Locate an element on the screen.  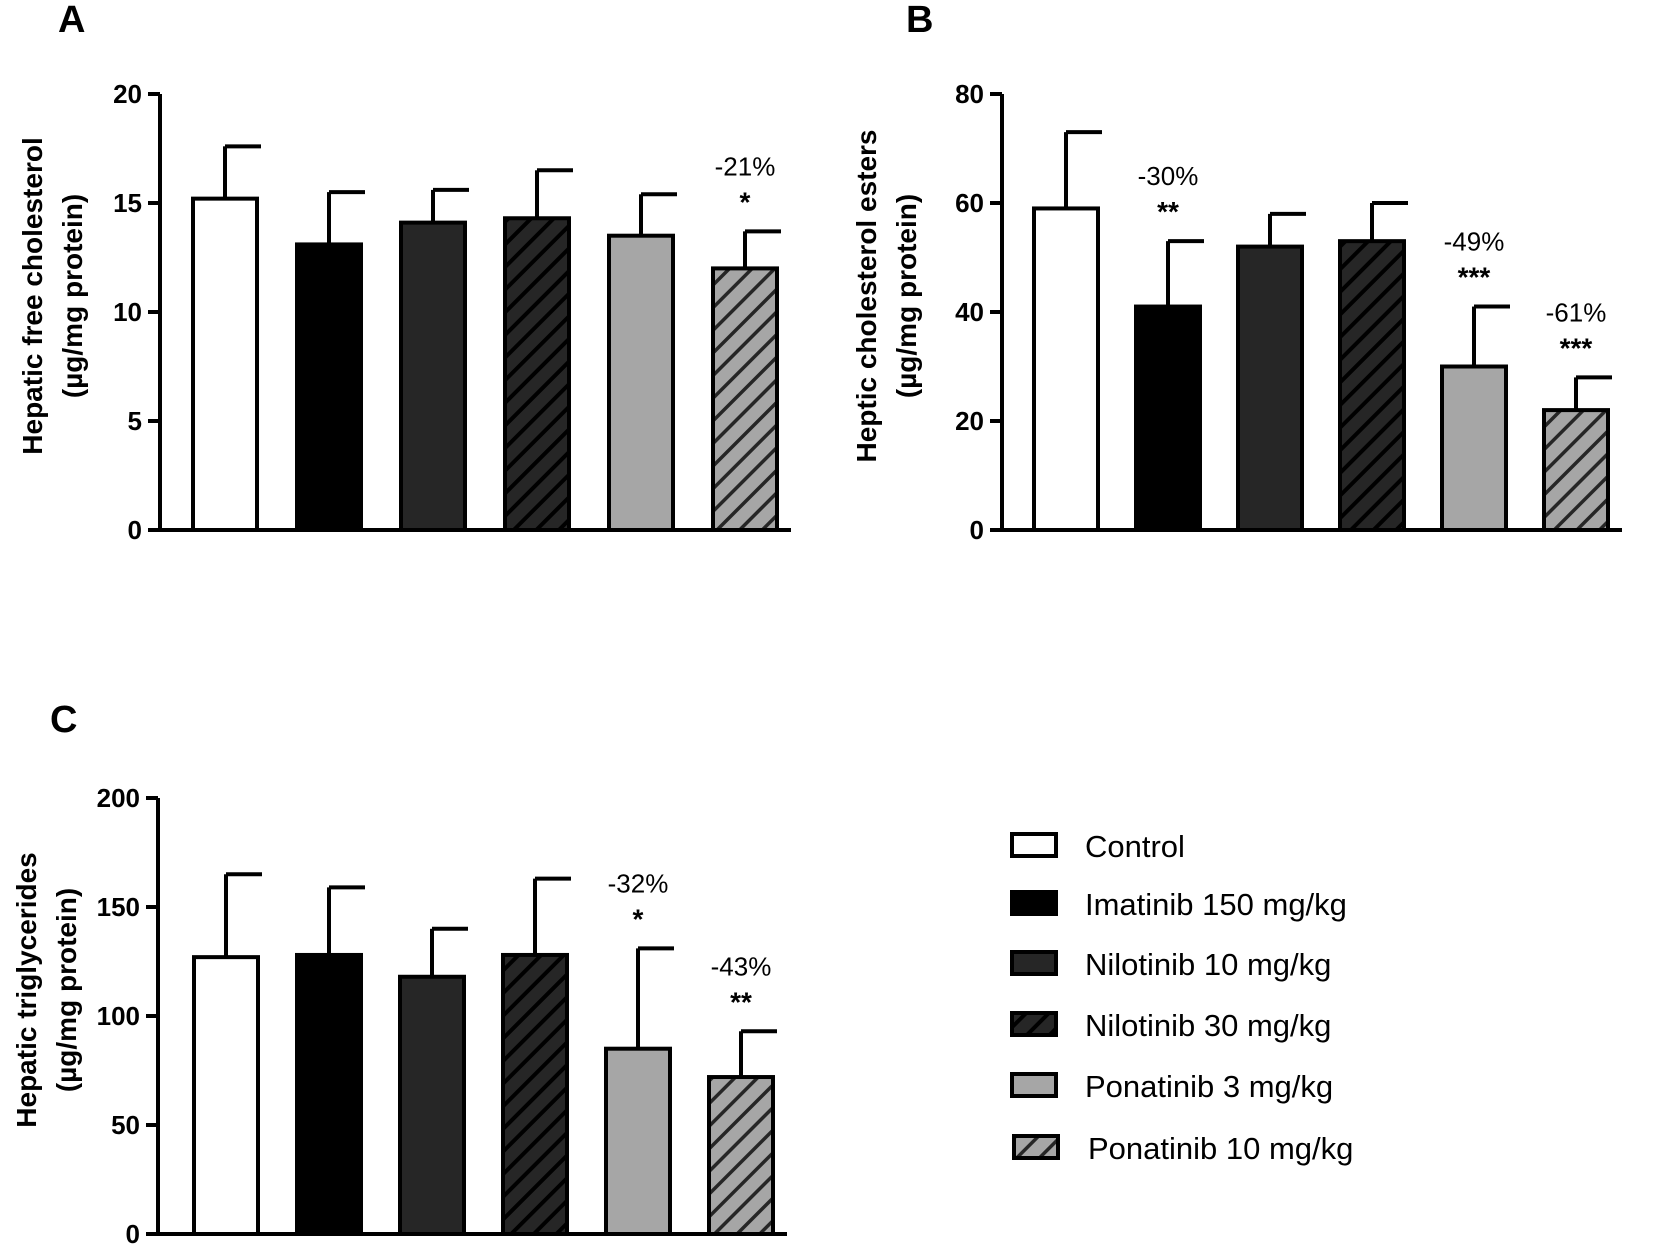
panel-a-ytick-label: 20 is located at coordinates (127, 94).